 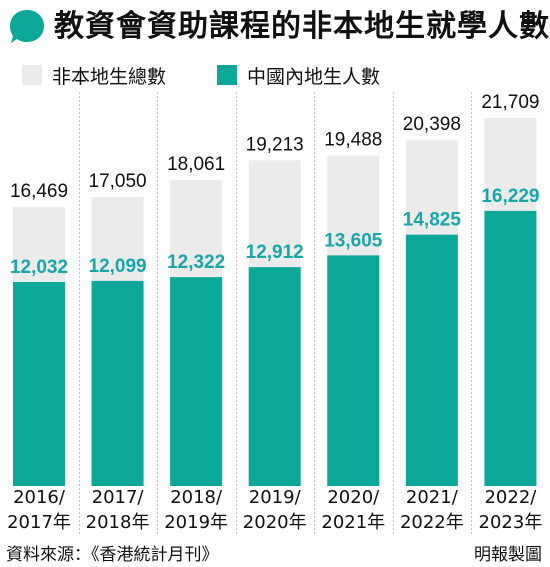 I want to click on data-label-total: 17,050, so click(x=118, y=181).